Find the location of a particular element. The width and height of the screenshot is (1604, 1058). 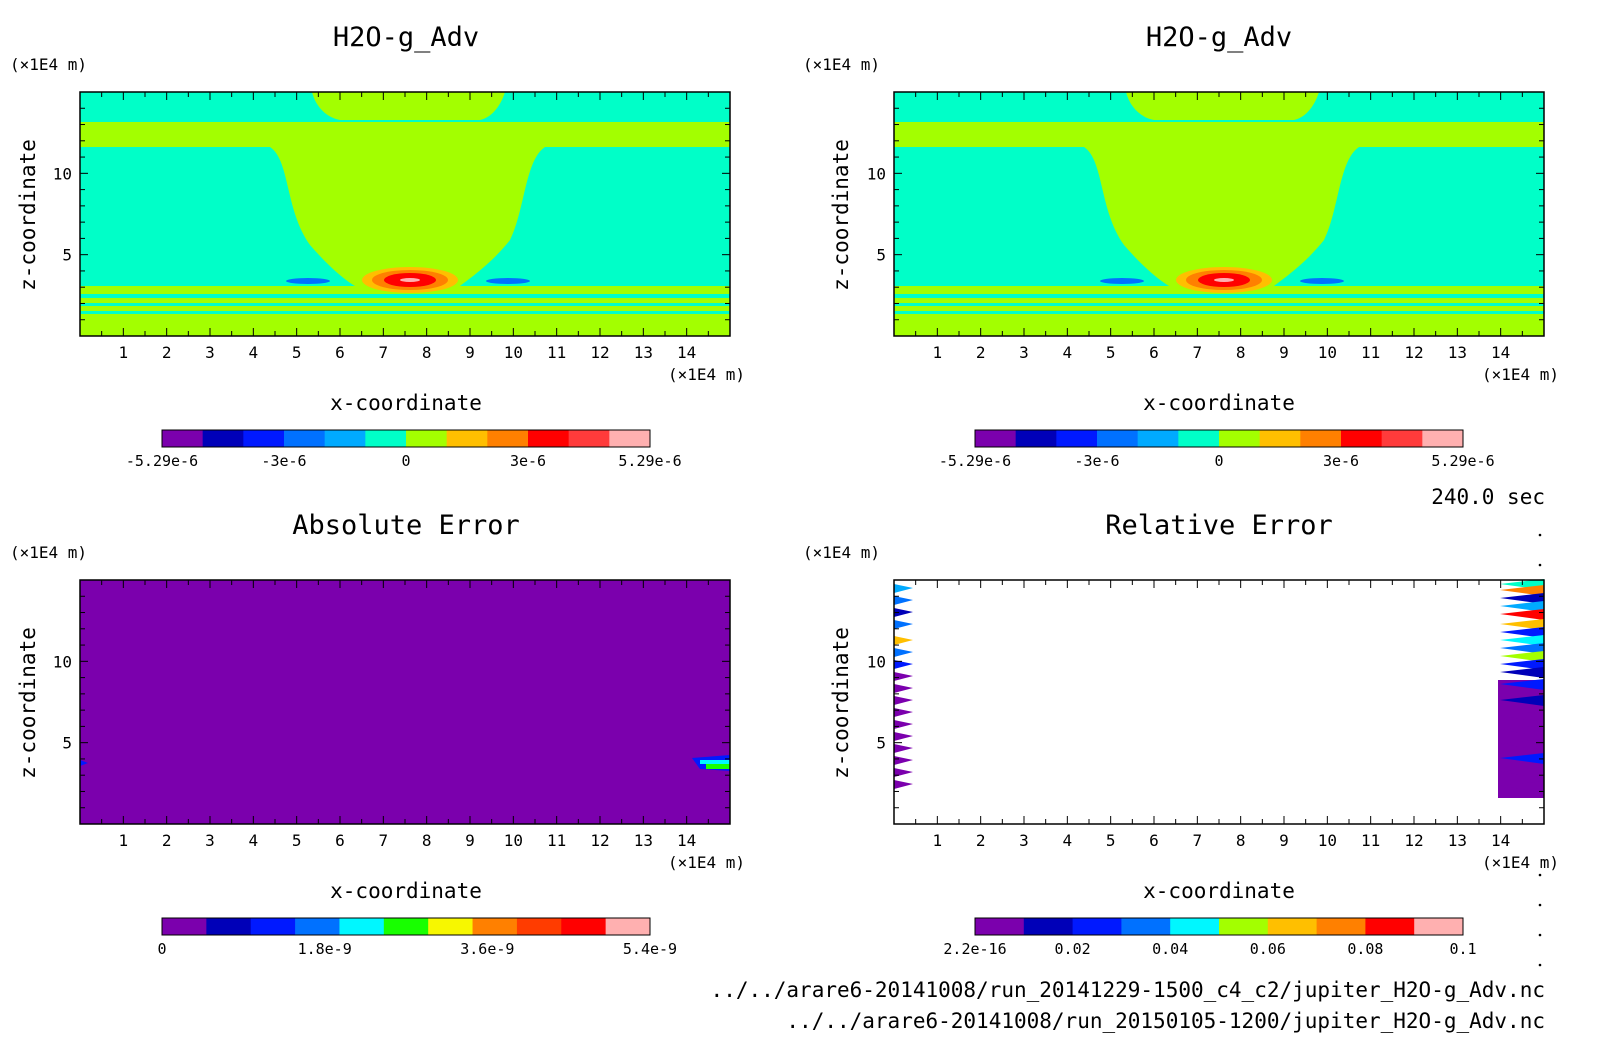

colorbar-label: 0.02 is located at coordinates (1073, 949).